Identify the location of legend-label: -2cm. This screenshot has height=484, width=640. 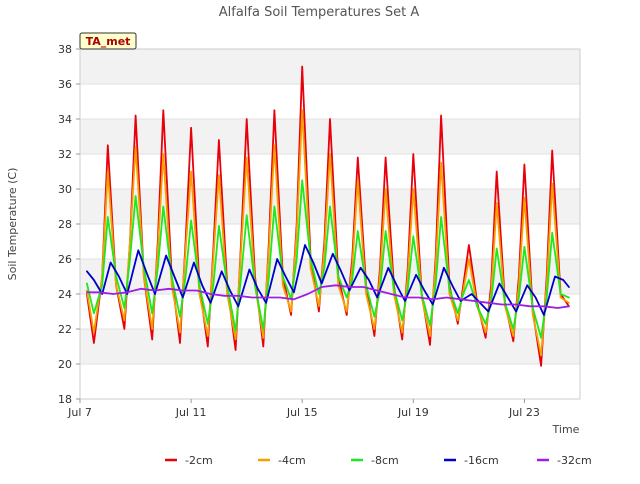
(199, 460).